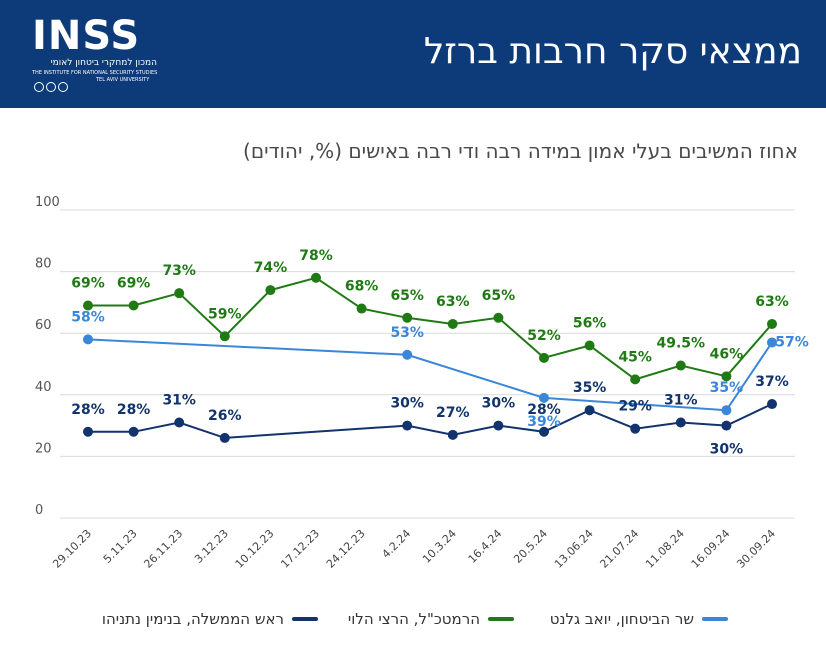  What do you see at coordinates (530, 546) in the screenshot?
I see `x-tick-label: 20.5.24` at bounding box center [530, 546].